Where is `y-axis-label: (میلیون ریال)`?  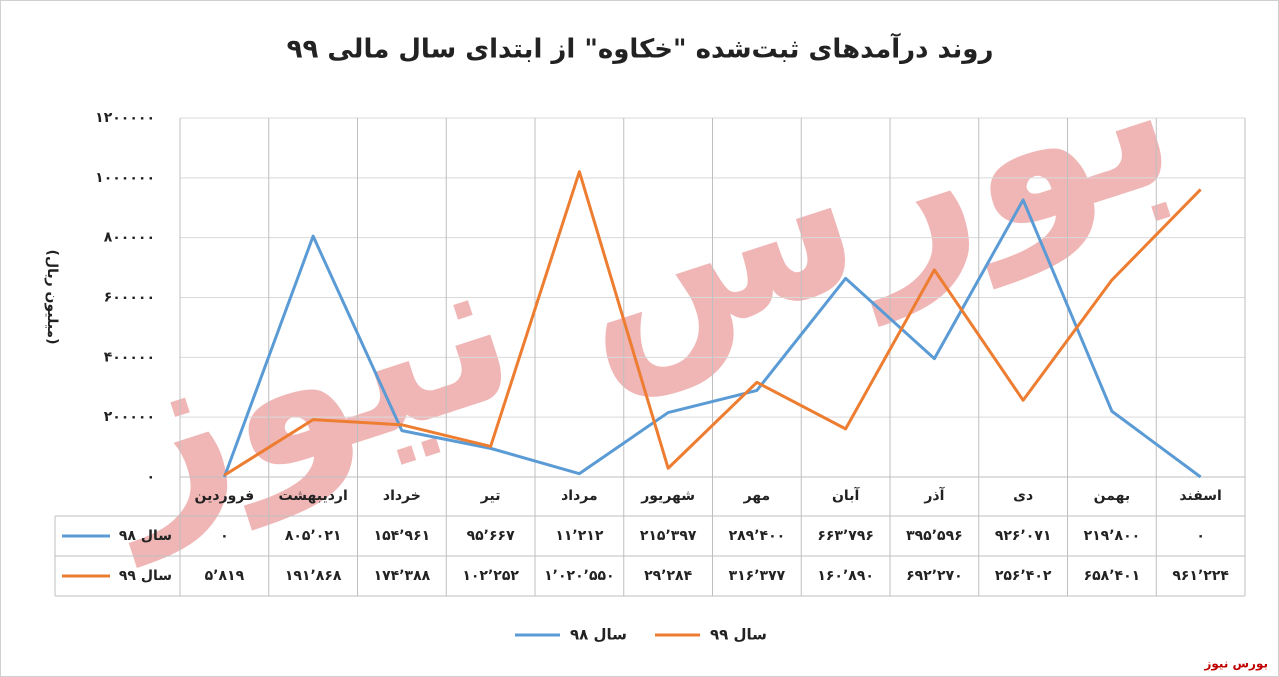 y-axis-label: (میلیون ریال) is located at coordinates (52, 297).